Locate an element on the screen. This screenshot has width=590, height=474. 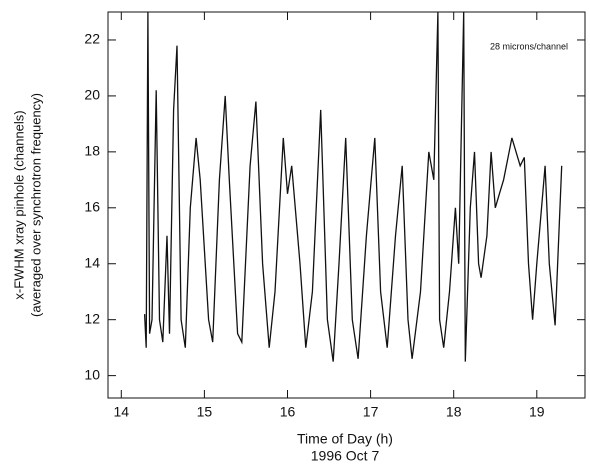
x-axis-label: 1996 Oct 7 is located at coordinates (345, 456).